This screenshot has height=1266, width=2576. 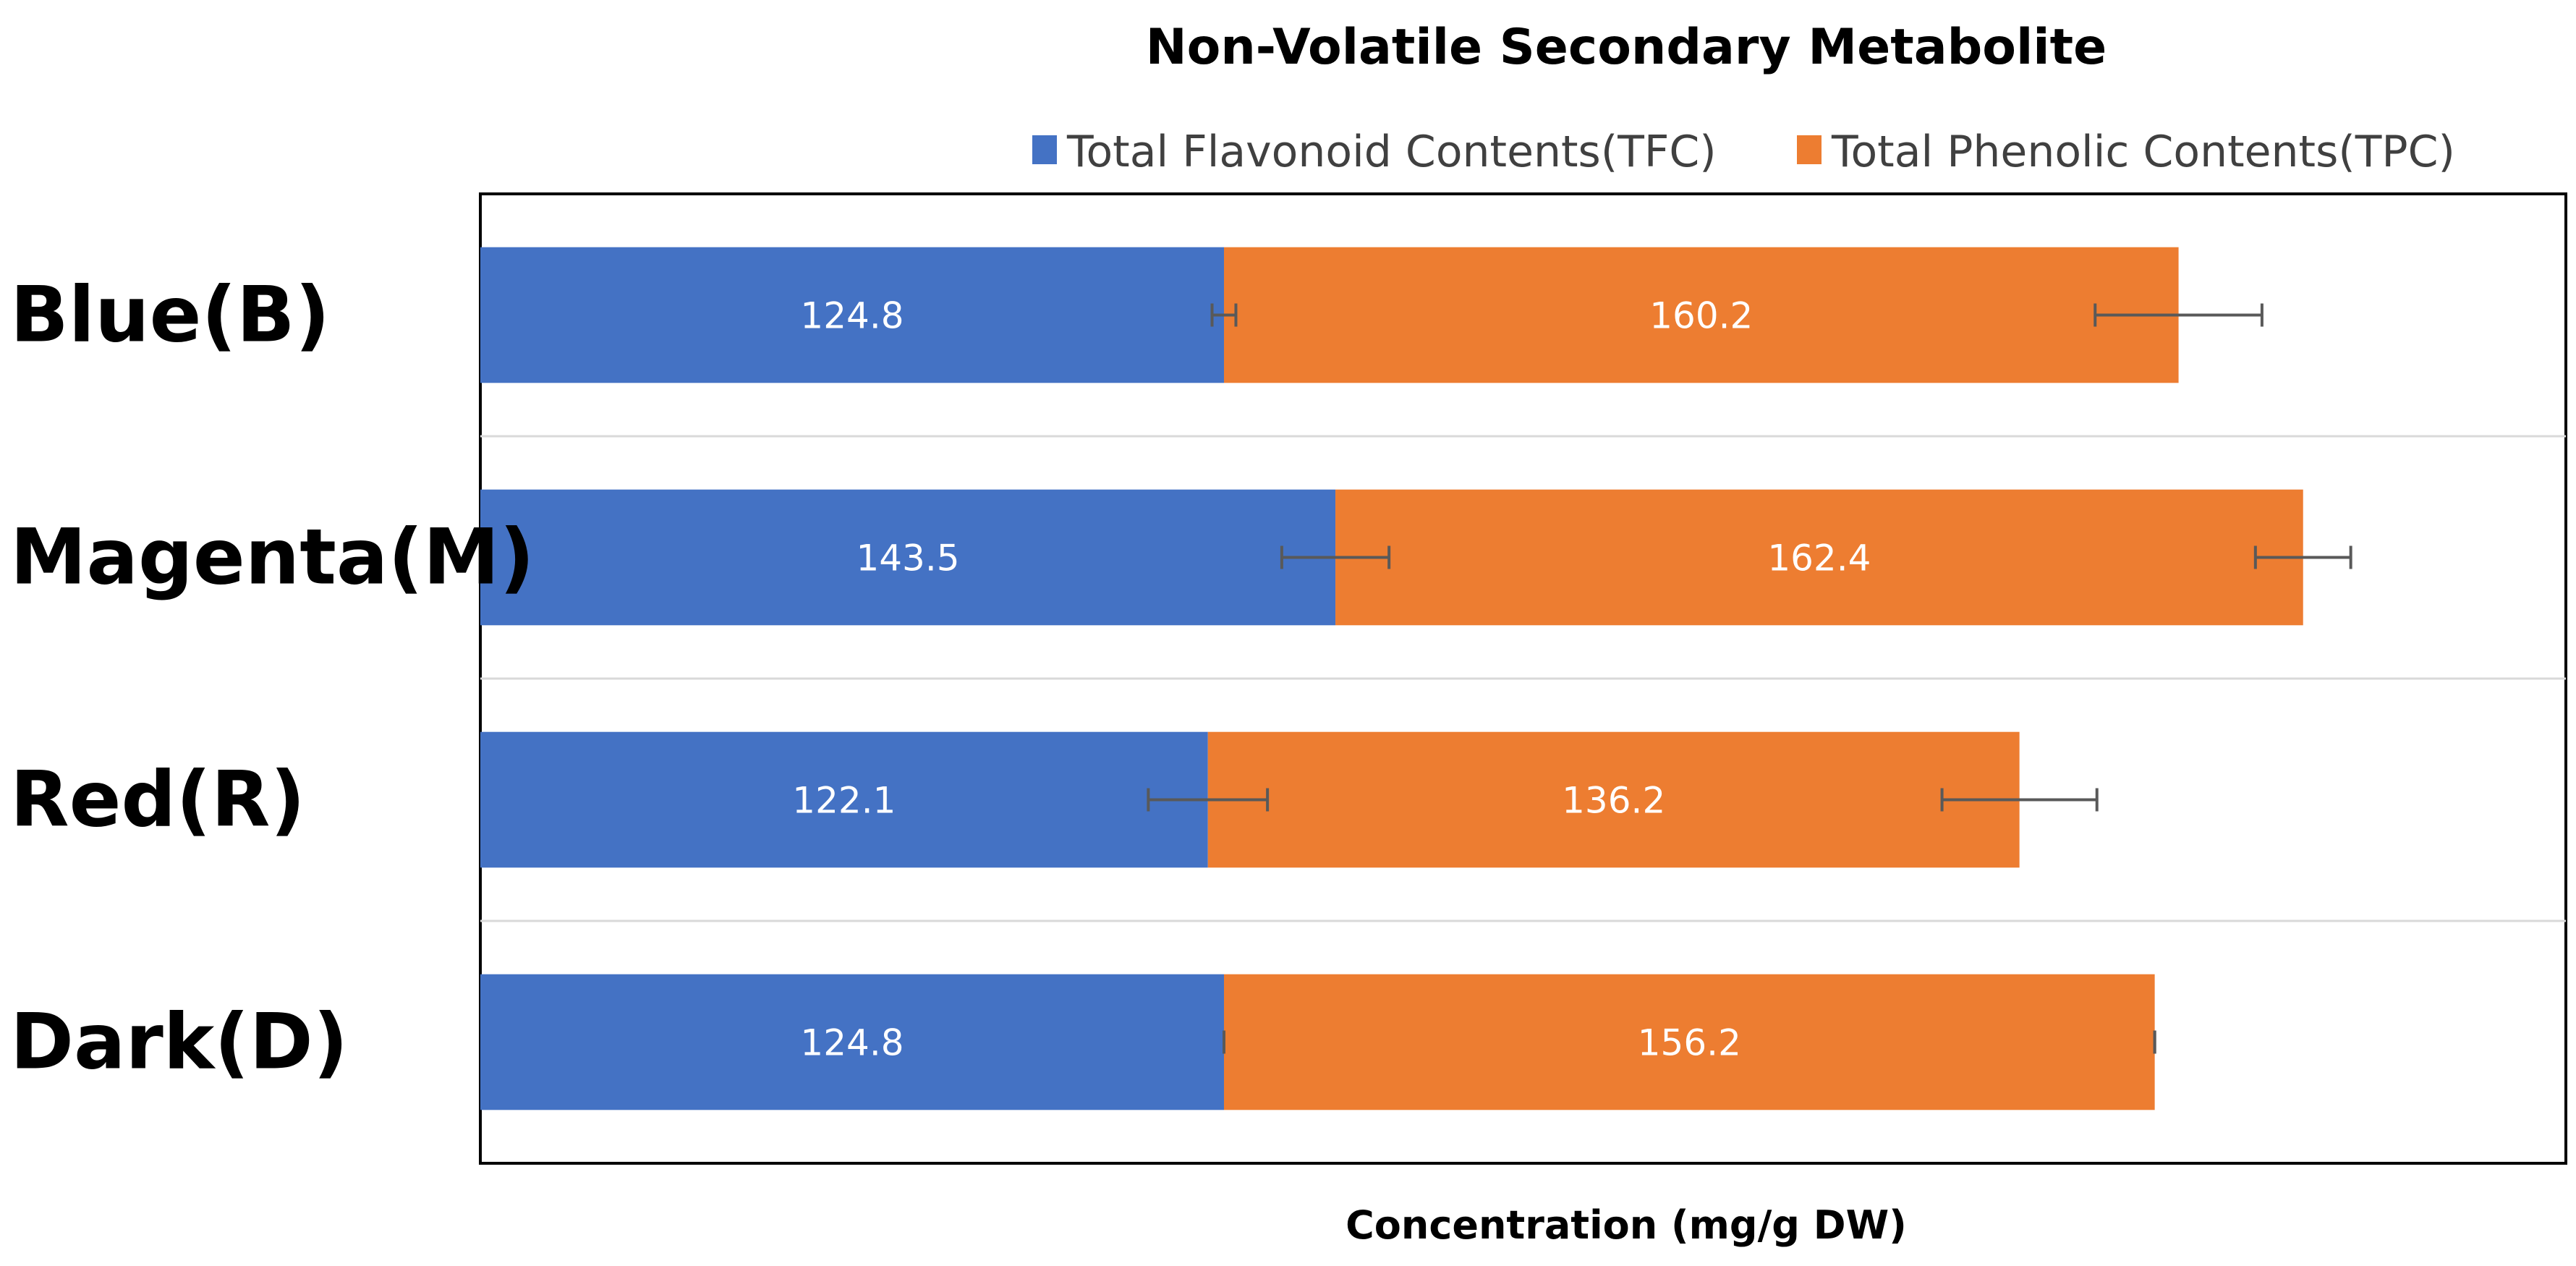 I want to click on data-label-tpc-red-r: 136.2, so click(x=1613, y=801).